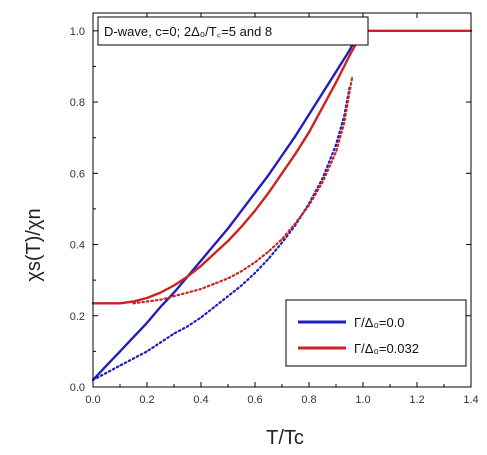 This screenshot has height=455, width=487. What do you see at coordinates (77, 174) in the screenshot?
I see `y-tick-label: 0.6` at bounding box center [77, 174].